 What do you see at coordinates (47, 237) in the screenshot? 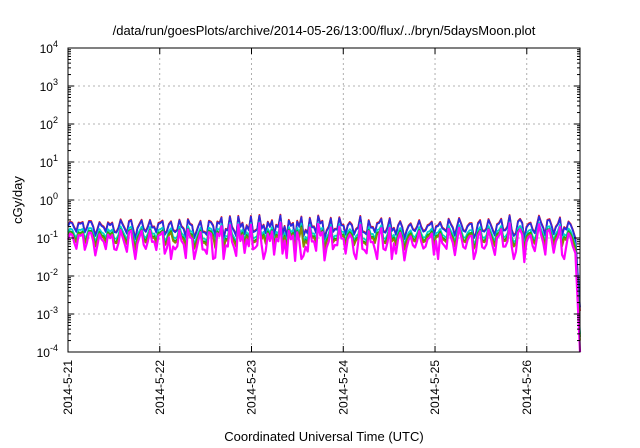
I see `y-tick-label: 10⁻¹` at bounding box center [47, 237].